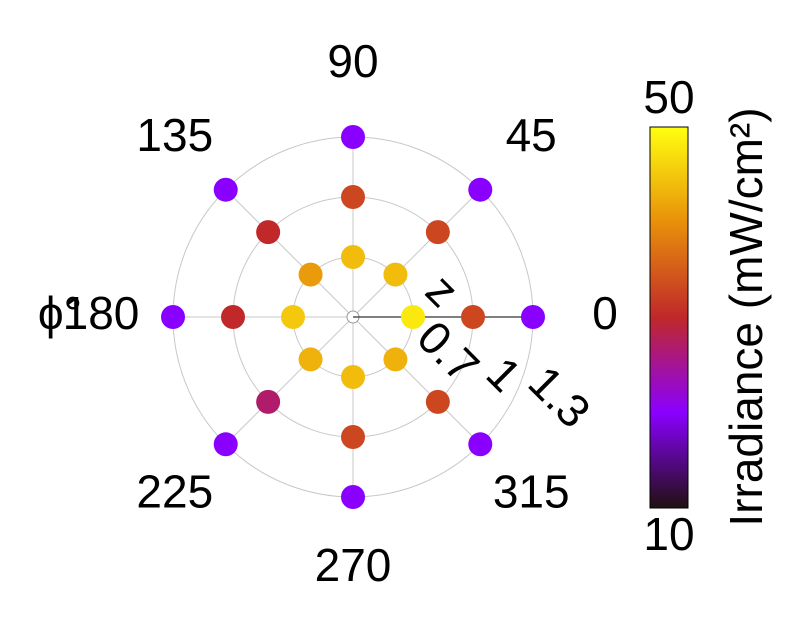 The height and width of the screenshot is (634, 793). What do you see at coordinates (352, 61) in the screenshot?
I see `theta-tick-label: 90` at bounding box center [352, 61].